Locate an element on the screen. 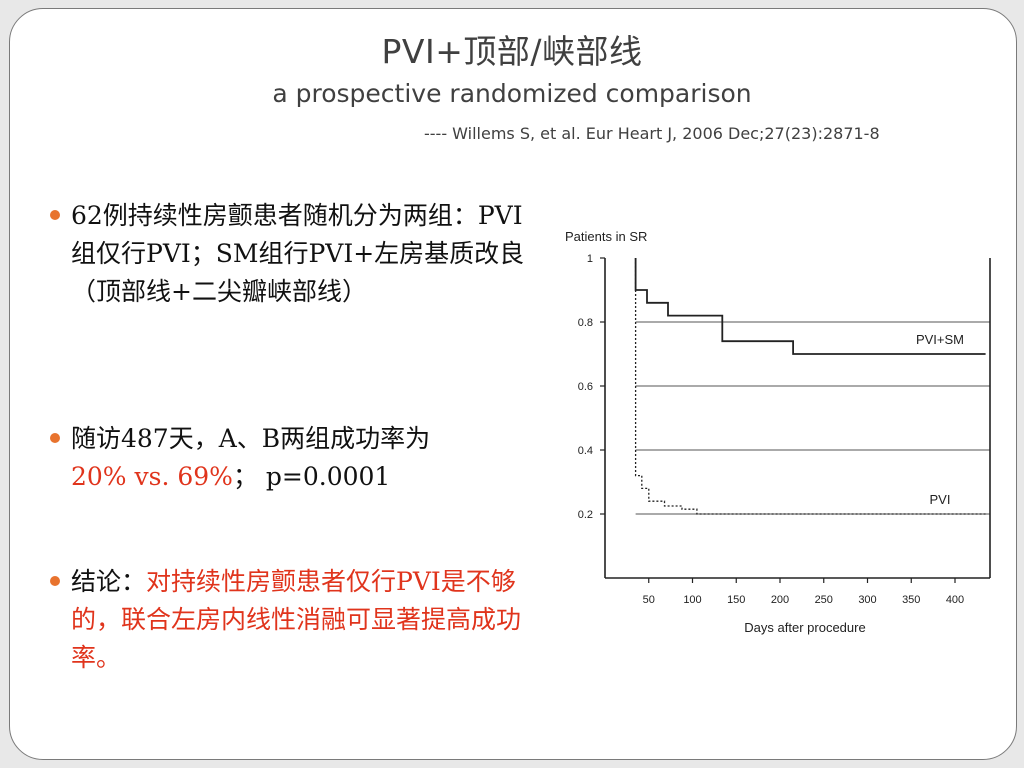 The image size is (1024, 768). x-tick-label: 200 is located at coordinates (780, 600).